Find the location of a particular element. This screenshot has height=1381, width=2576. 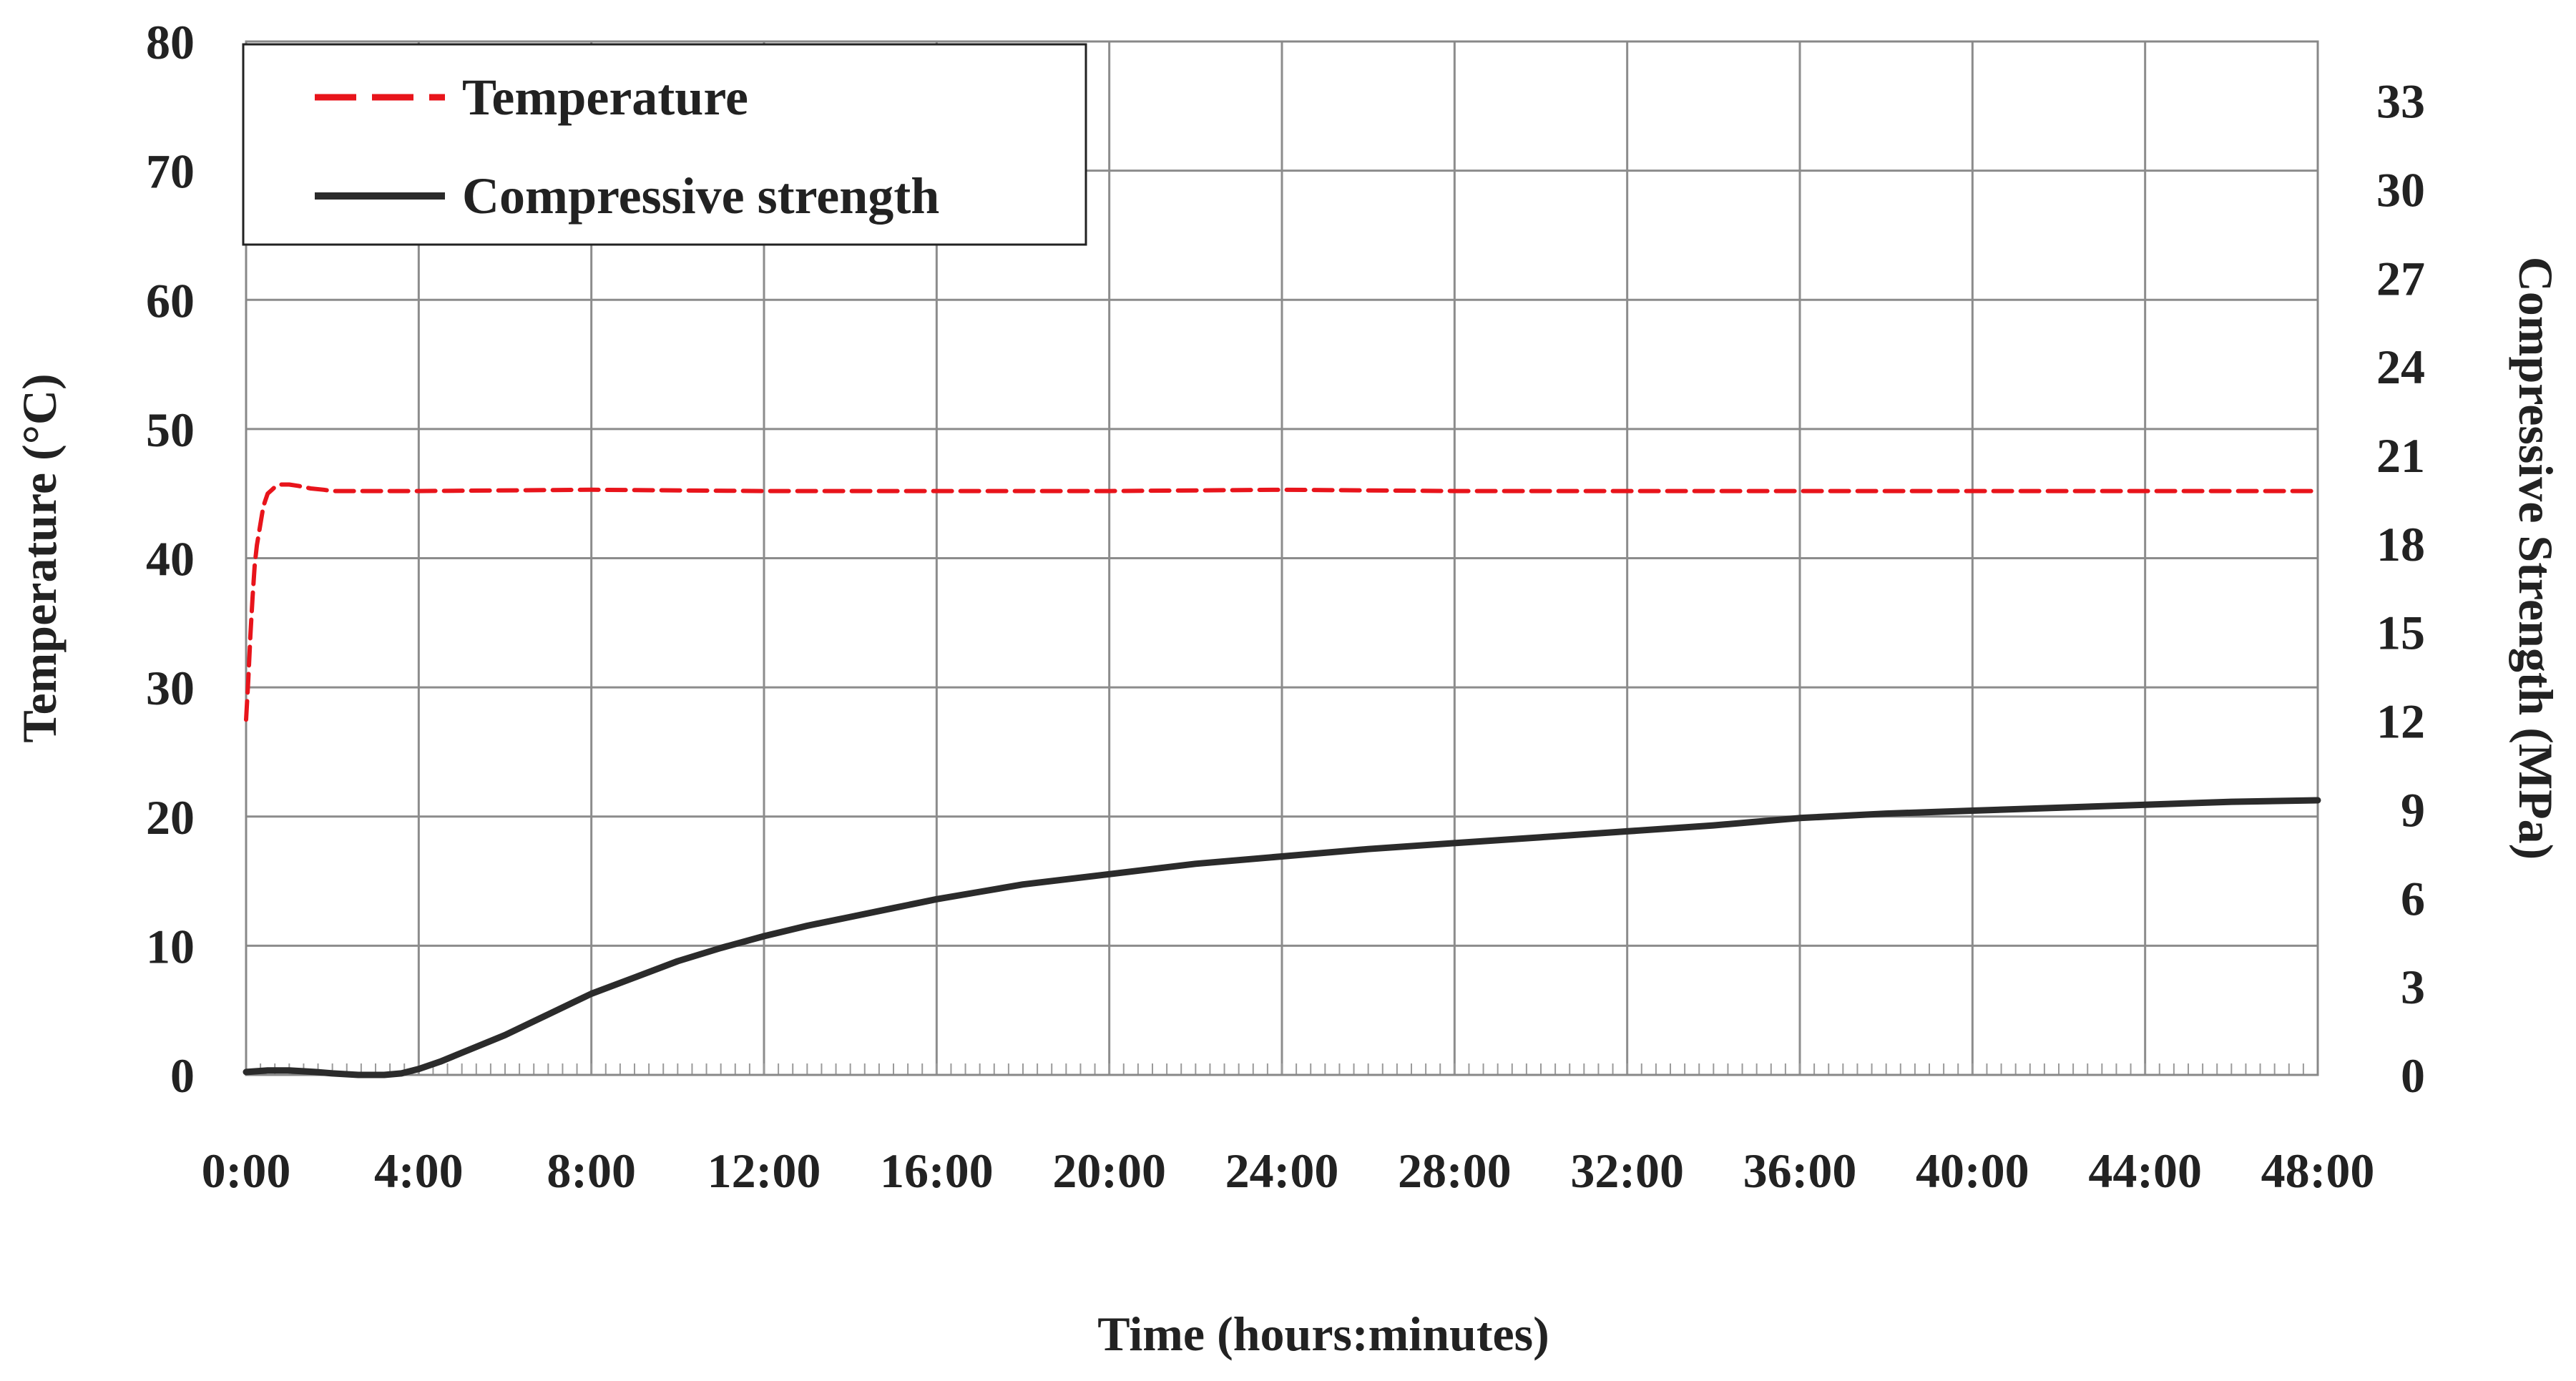

y2-tick-label: 33 is located at coordinates (2400, 101).